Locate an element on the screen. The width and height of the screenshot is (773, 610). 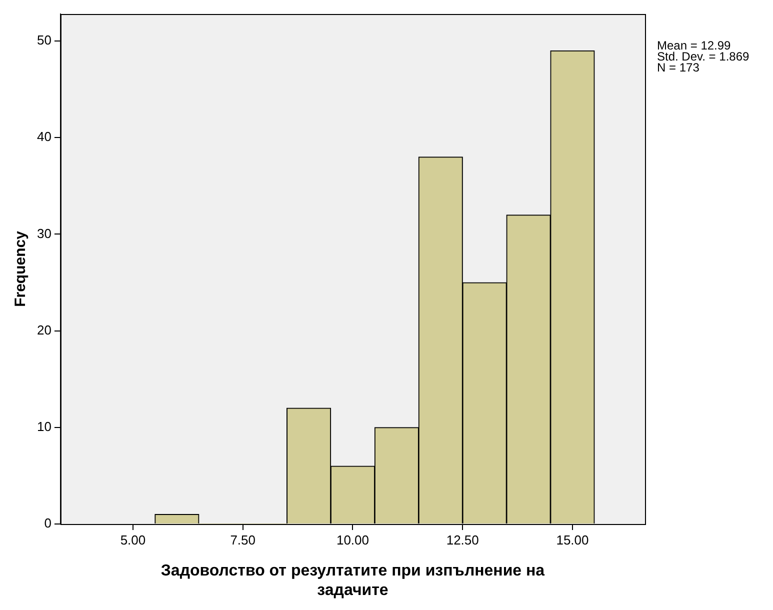
y-tick-label: 20 is located at coordinates (44, 330).